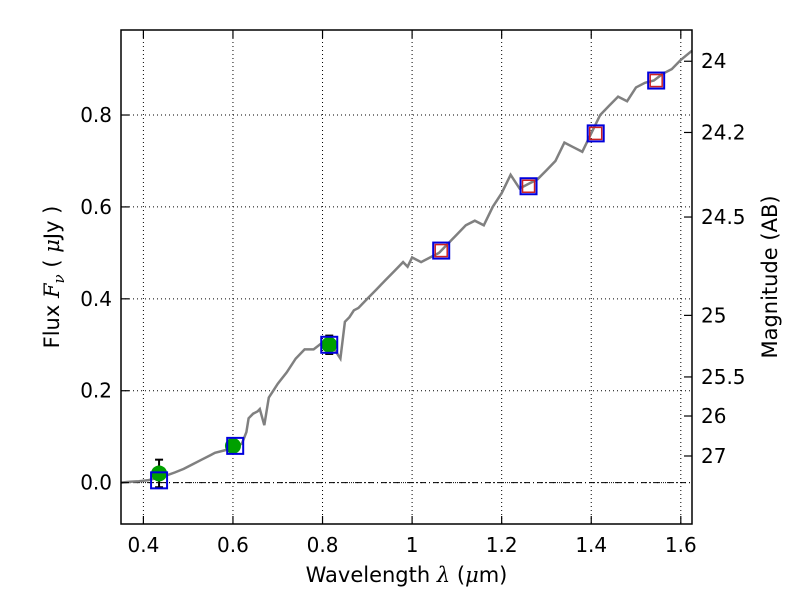 The width and height of the screenshot is (800, 600). What do you see at coordinates (681, 545) in the screenshot?
I see `x-tick-label: 1.6` at bounding box center [681, 545].